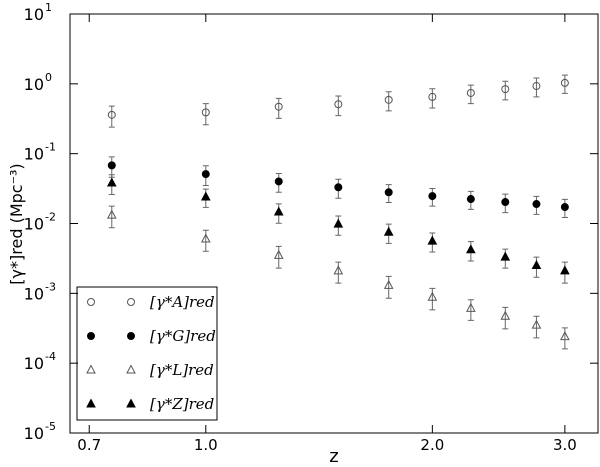 Image resolution: width=600 pixels, height=467 pixels. Describe the element at coordinates (50, 217) in the screenshot. I see `y-tick-exponent: -2` at that location.